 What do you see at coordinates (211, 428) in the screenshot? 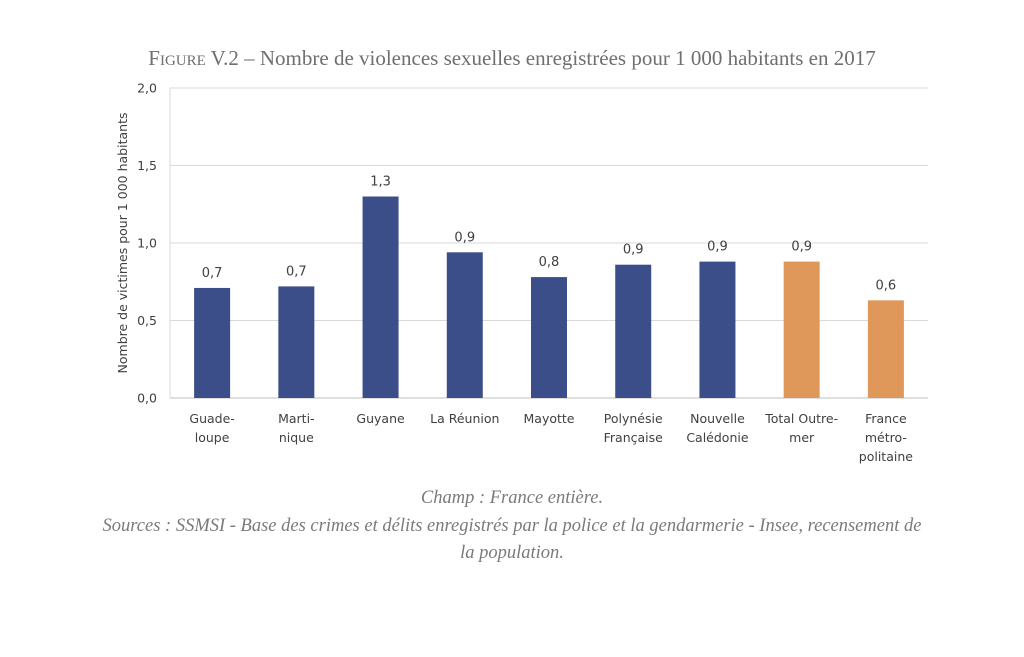
I see `x-tick-label: Guade-loupe` at bounding box center [211, 428].